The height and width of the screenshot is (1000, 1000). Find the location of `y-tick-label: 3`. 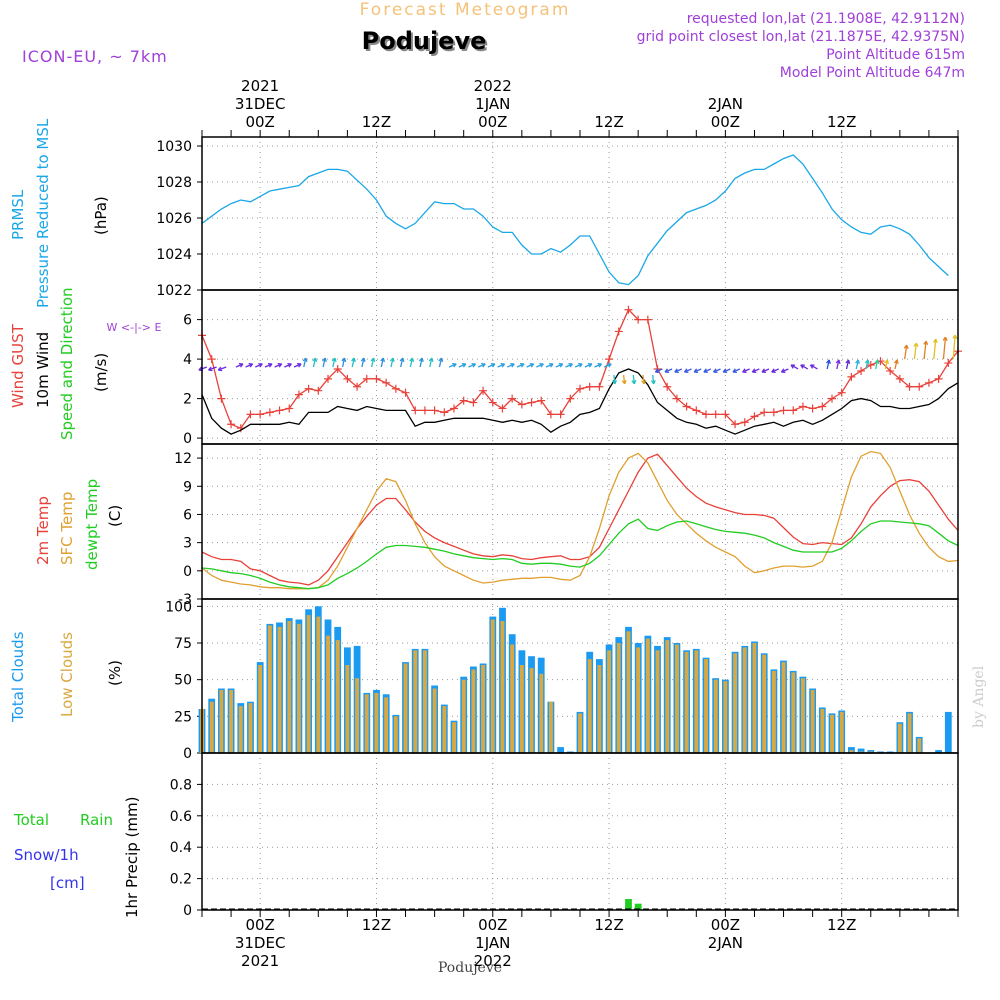

y-tick-label: 3 is located at coordinates (187, 544).